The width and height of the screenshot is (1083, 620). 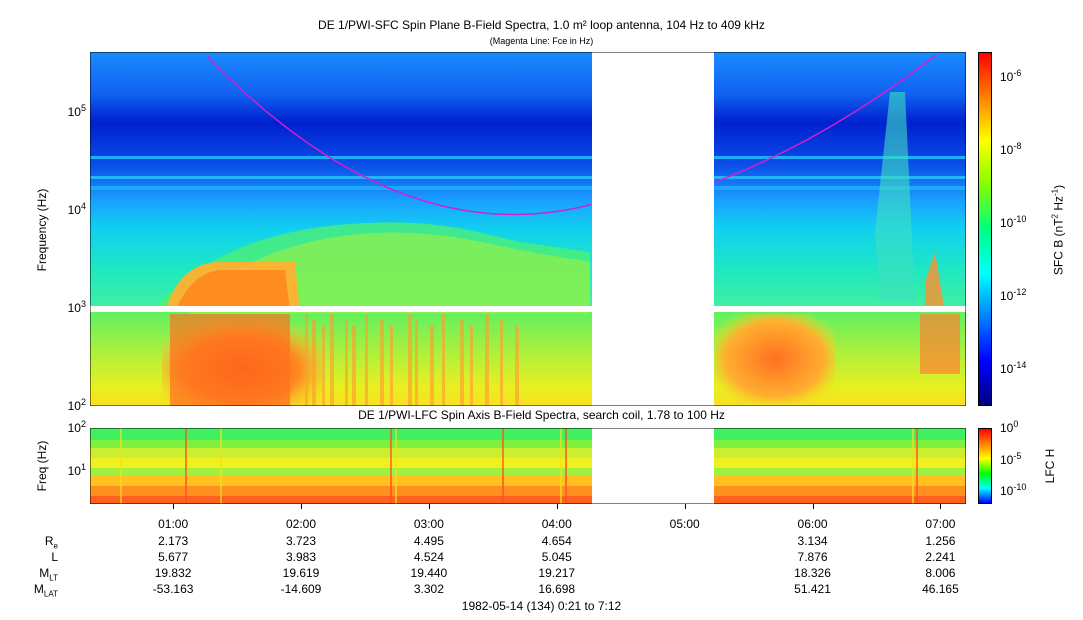 What do you see at coordinates (173, 557) in the screenshot?
I see `ephemeris-value: 5.677` at bounding box center [173, 557].